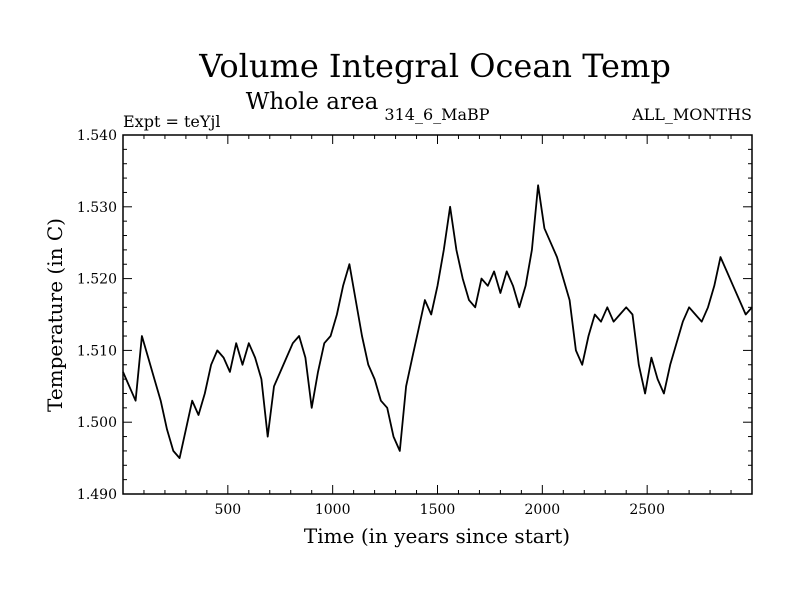  What do you see at coordinates (97, 495) in the screenshot?
I see `y-tick-label: 1.490` at bounding box center [97, 495].